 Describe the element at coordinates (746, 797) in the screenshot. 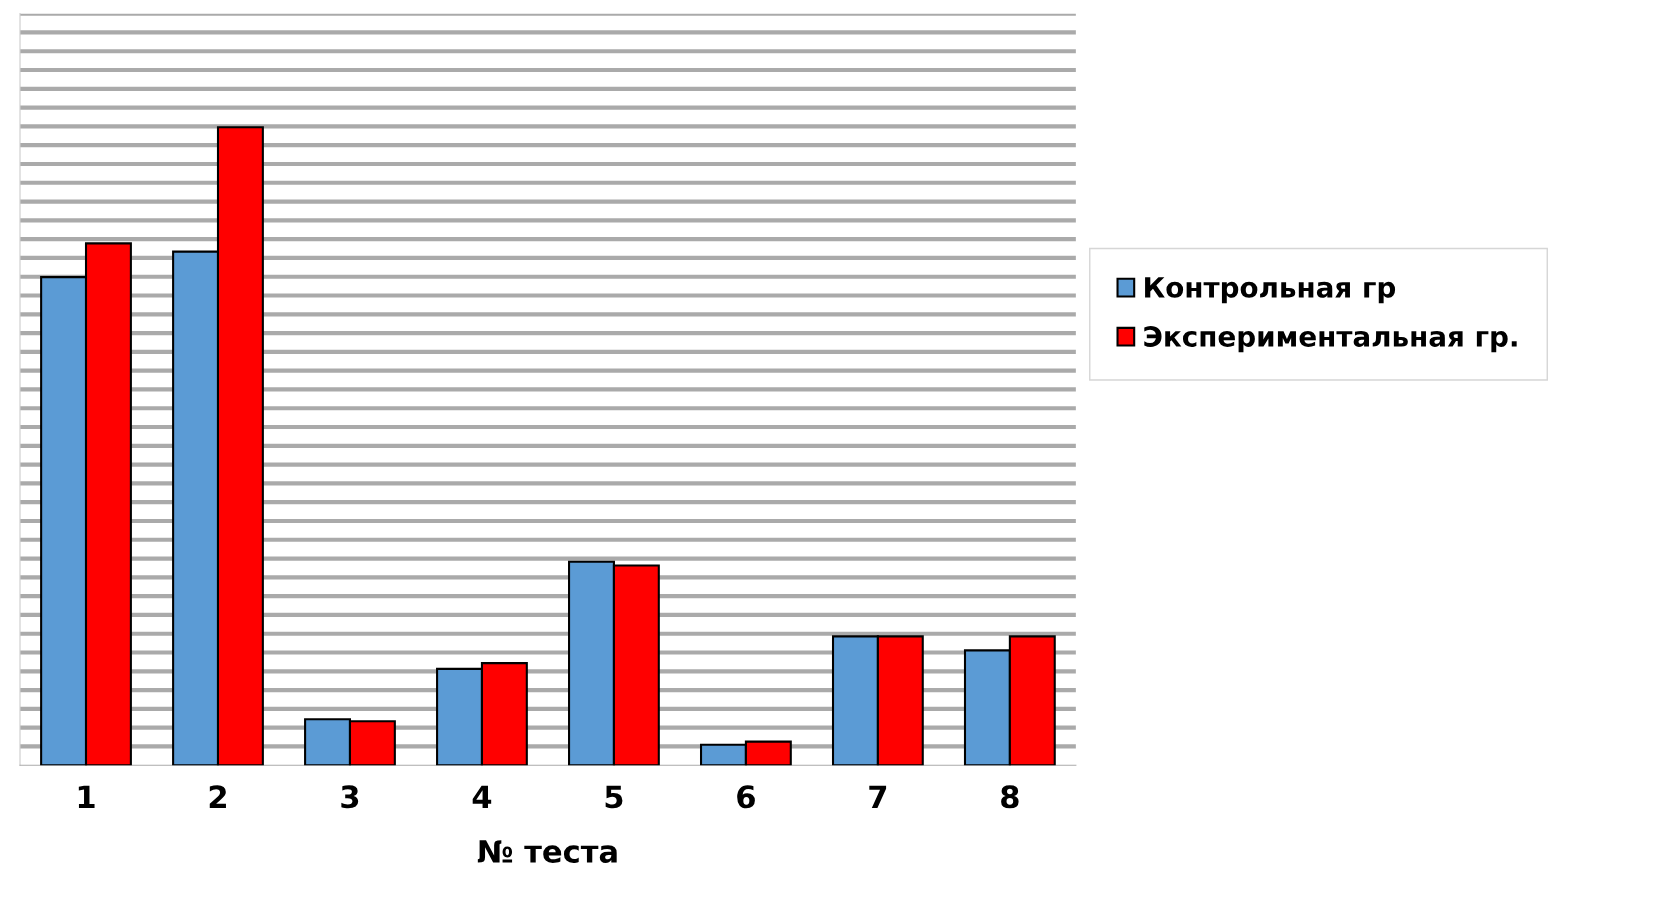

I see `x-tick-label: 6` at that location.